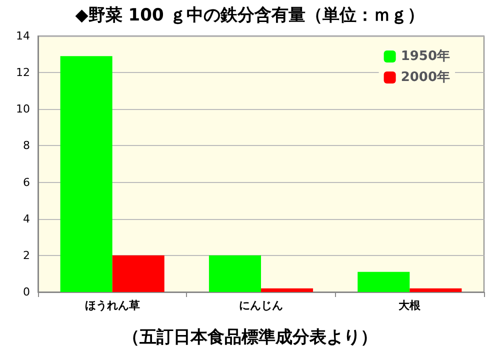  What do you see at coordinates (250, 338) in the screenshot?
I see `text: （五訂日本食品標準成分表より）` at bounding box center [250, 338].